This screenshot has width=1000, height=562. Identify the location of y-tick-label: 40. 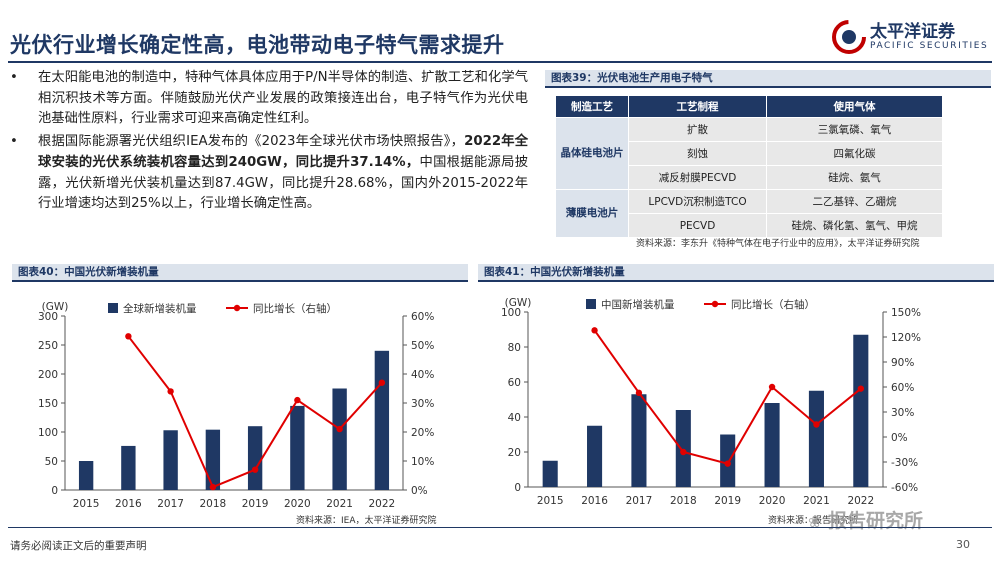
(514, 418).